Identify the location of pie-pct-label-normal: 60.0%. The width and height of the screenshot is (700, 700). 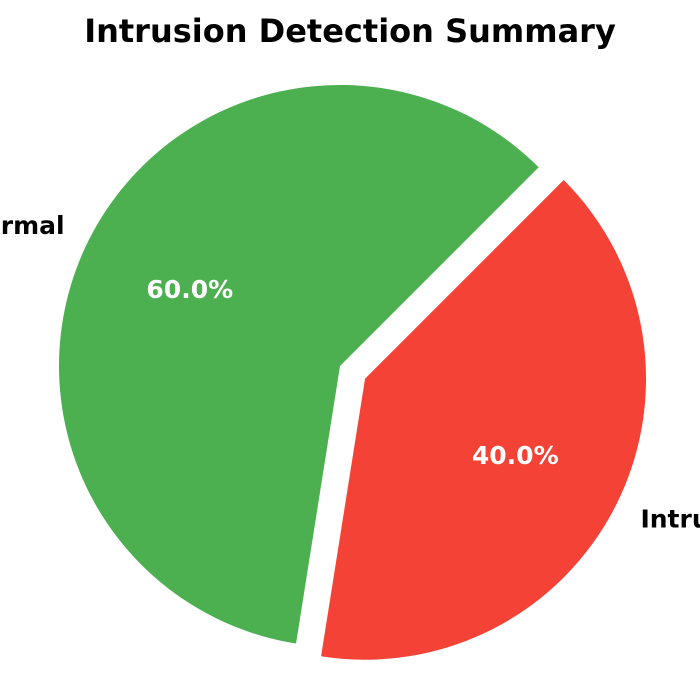
(189, 289).